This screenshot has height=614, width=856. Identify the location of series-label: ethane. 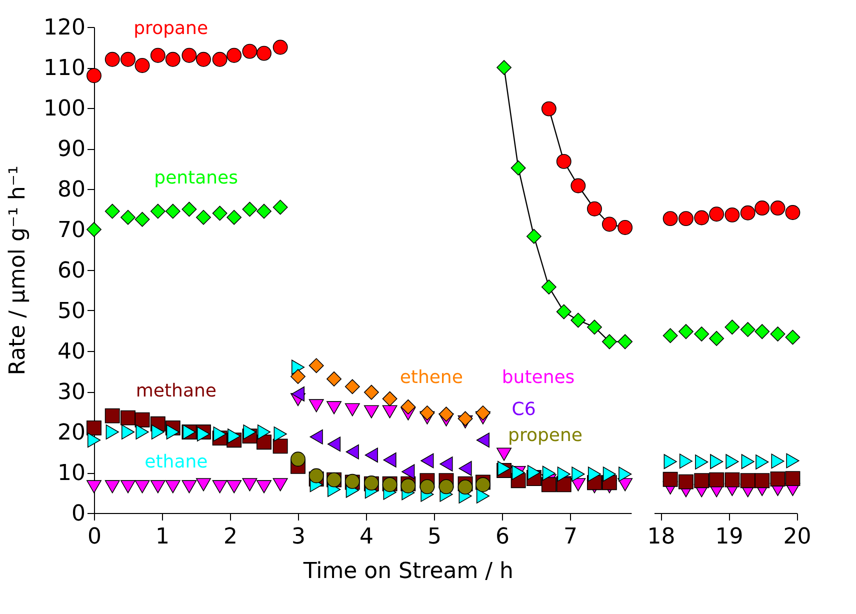
(176, 461).